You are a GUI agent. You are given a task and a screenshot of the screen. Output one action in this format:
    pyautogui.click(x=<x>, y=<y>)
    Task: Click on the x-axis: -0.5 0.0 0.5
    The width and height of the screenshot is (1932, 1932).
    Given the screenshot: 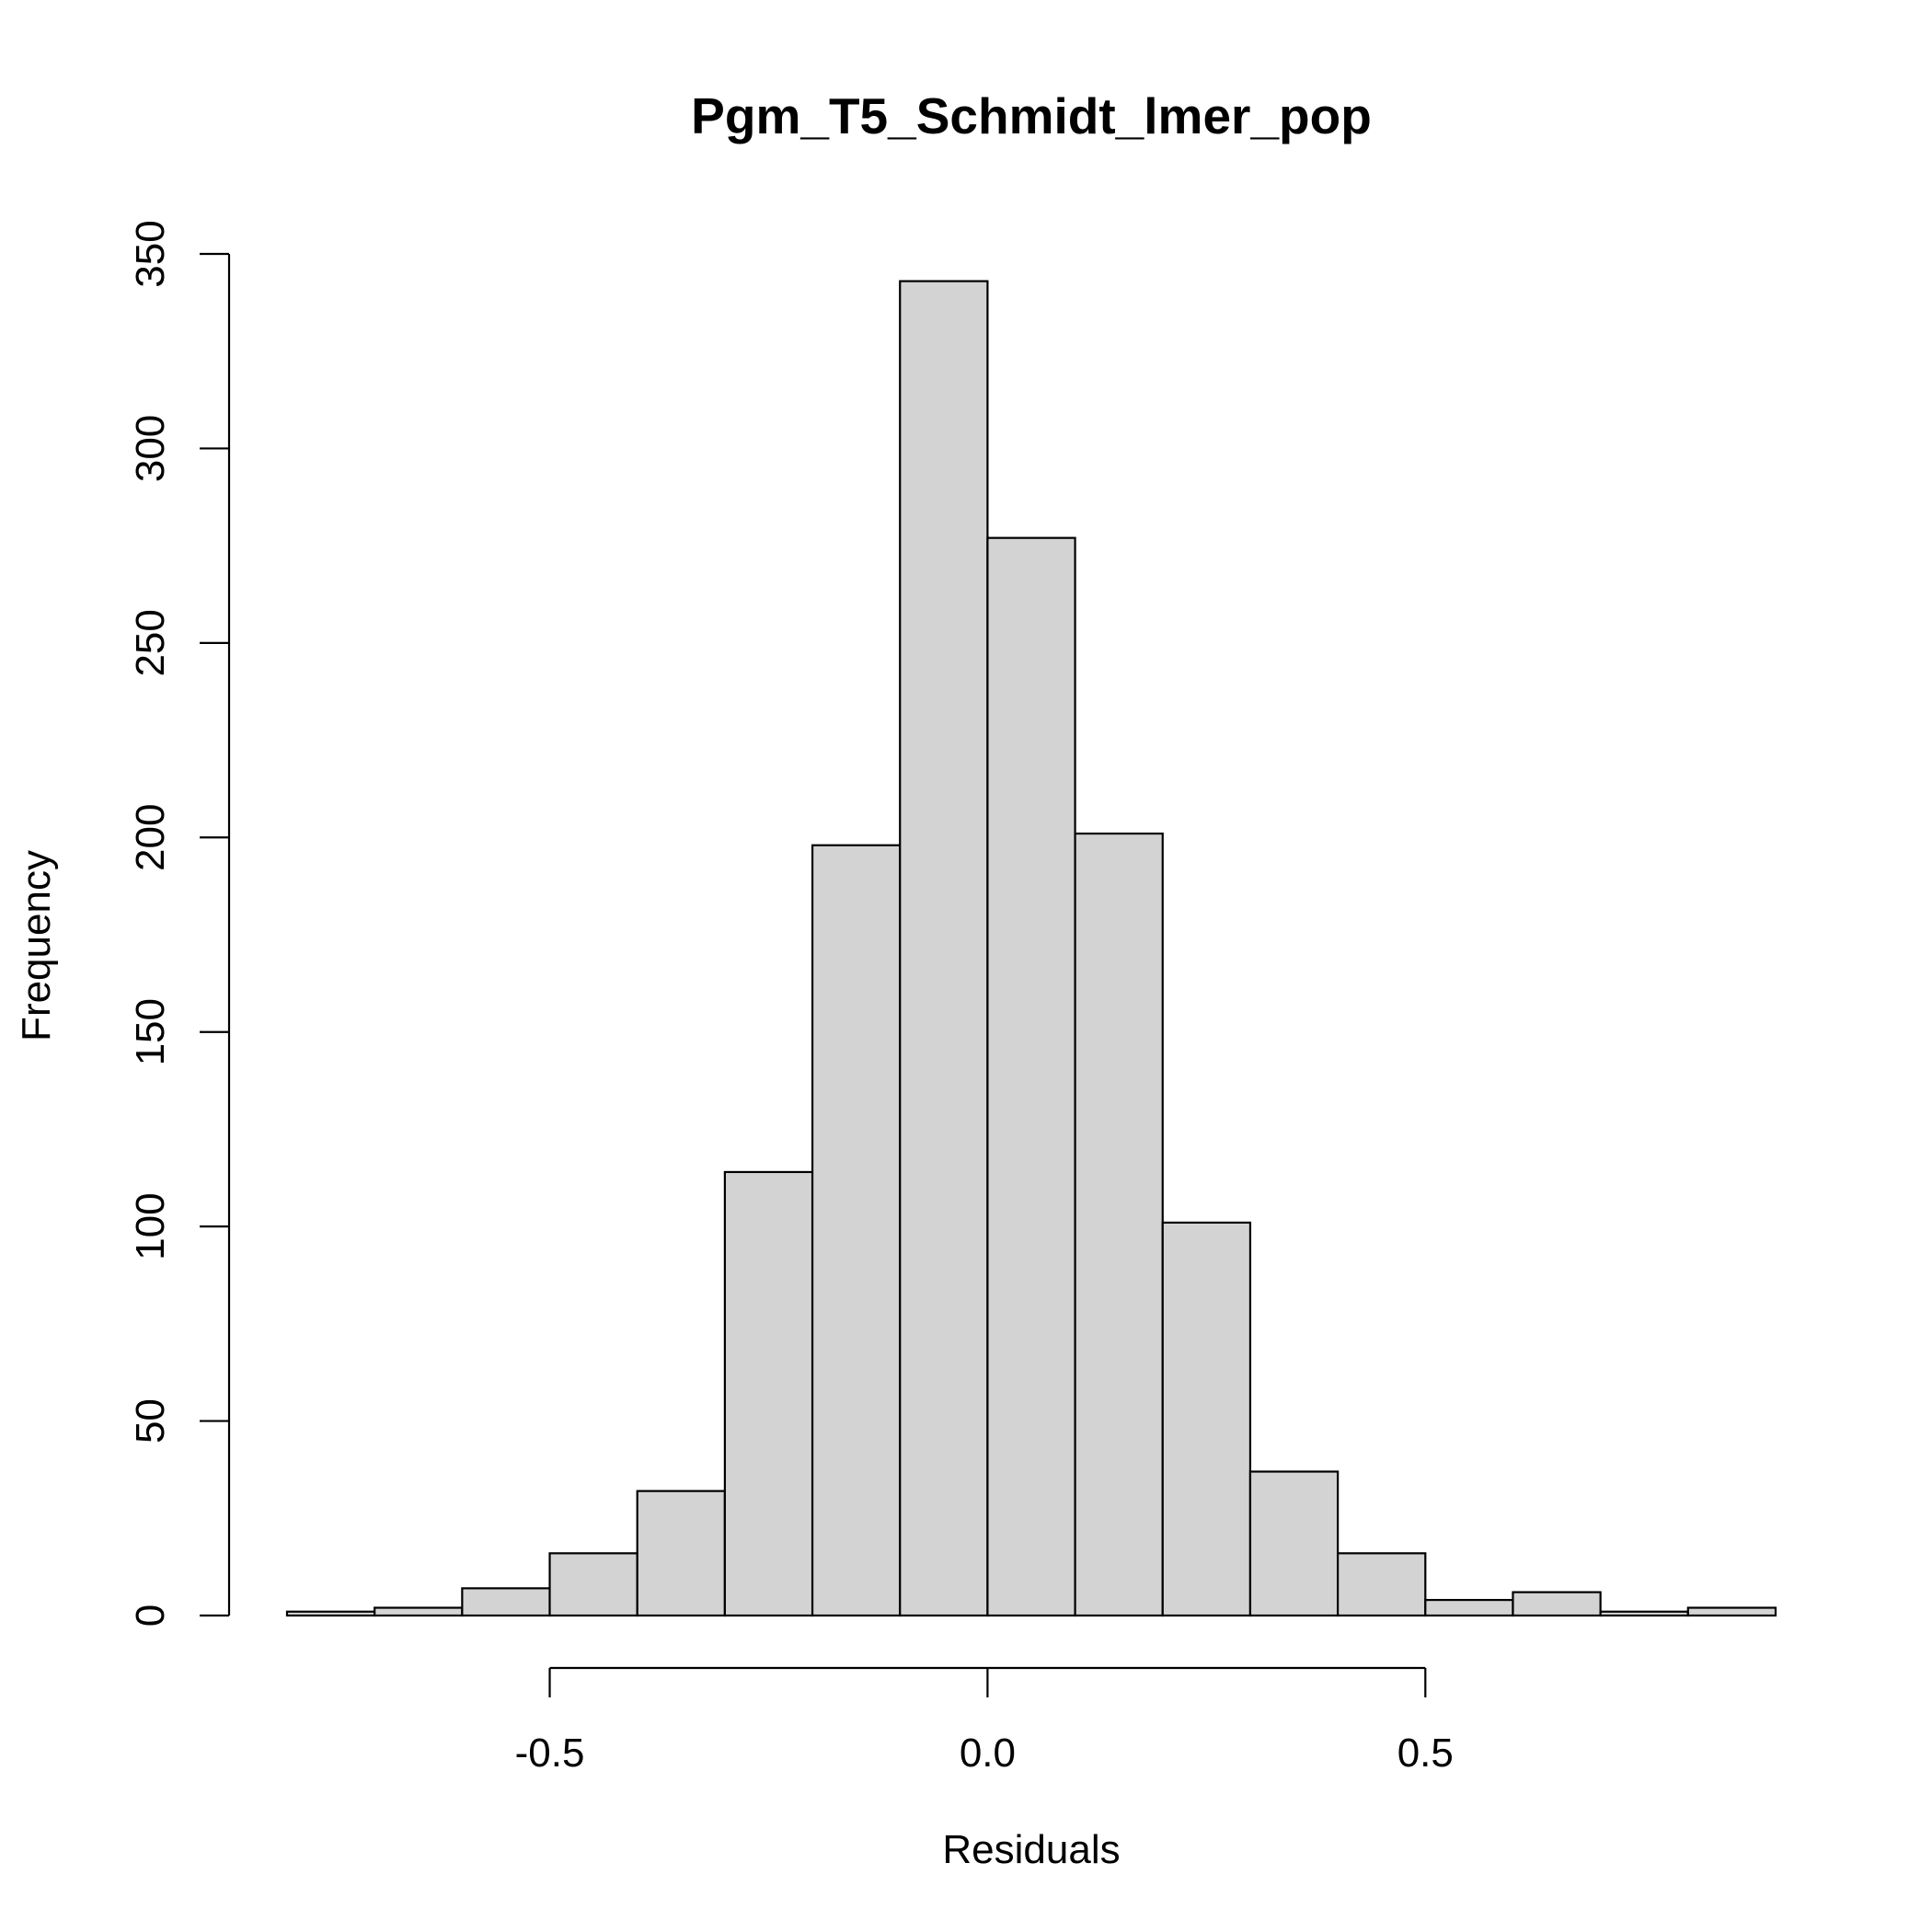 What is the action you would take?
    pyautogui.click(x=984, y=1721)
    